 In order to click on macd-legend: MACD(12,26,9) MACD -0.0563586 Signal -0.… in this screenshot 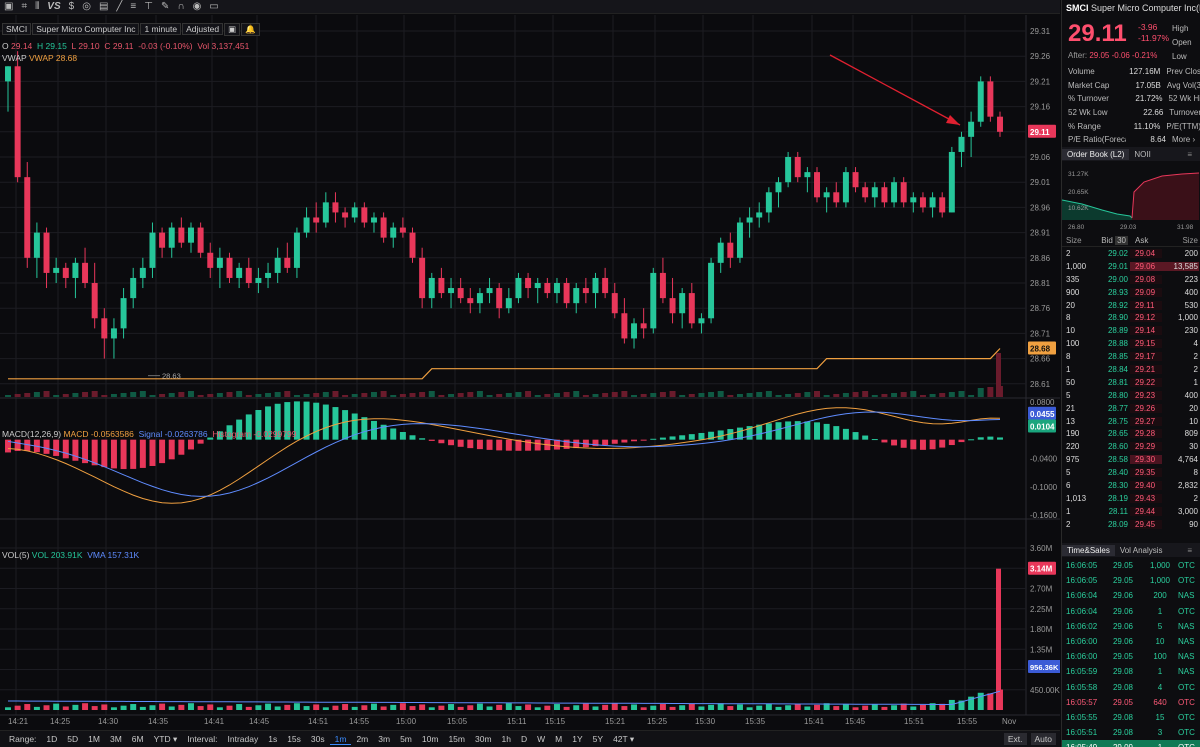, I will do `click(149, 434)`.